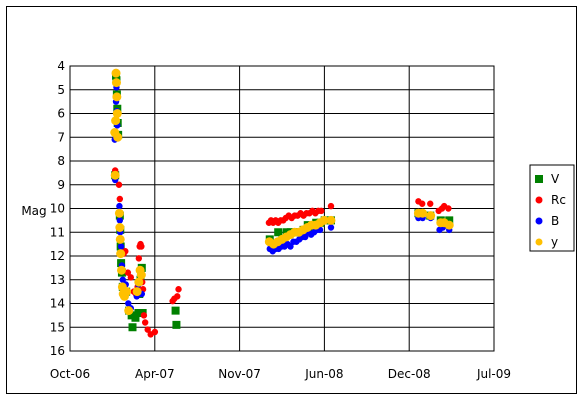 The width and height of the screenshot is (585, 400). I want to click on legend-label-y: y, so click(554, 242).